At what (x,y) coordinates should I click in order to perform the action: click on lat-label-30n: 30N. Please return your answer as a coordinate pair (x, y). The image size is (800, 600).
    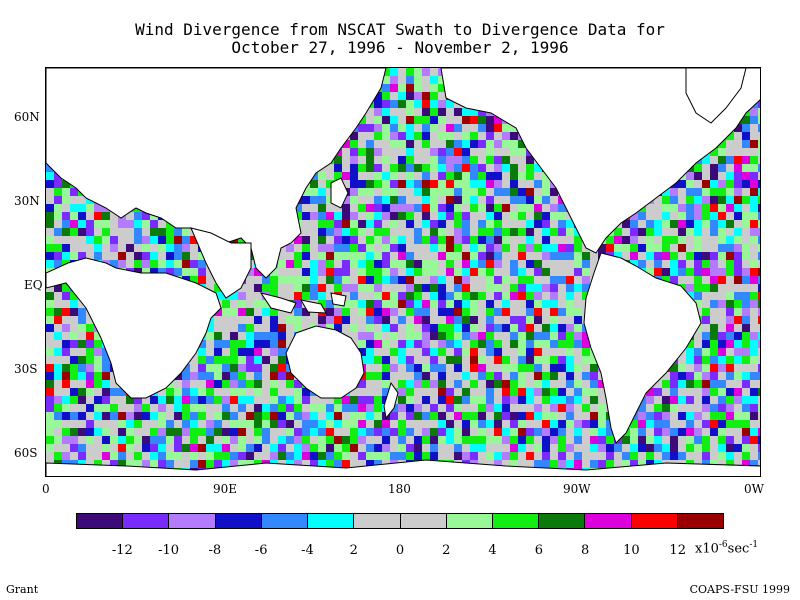
    Looking at the image, I should click on (27, 201).